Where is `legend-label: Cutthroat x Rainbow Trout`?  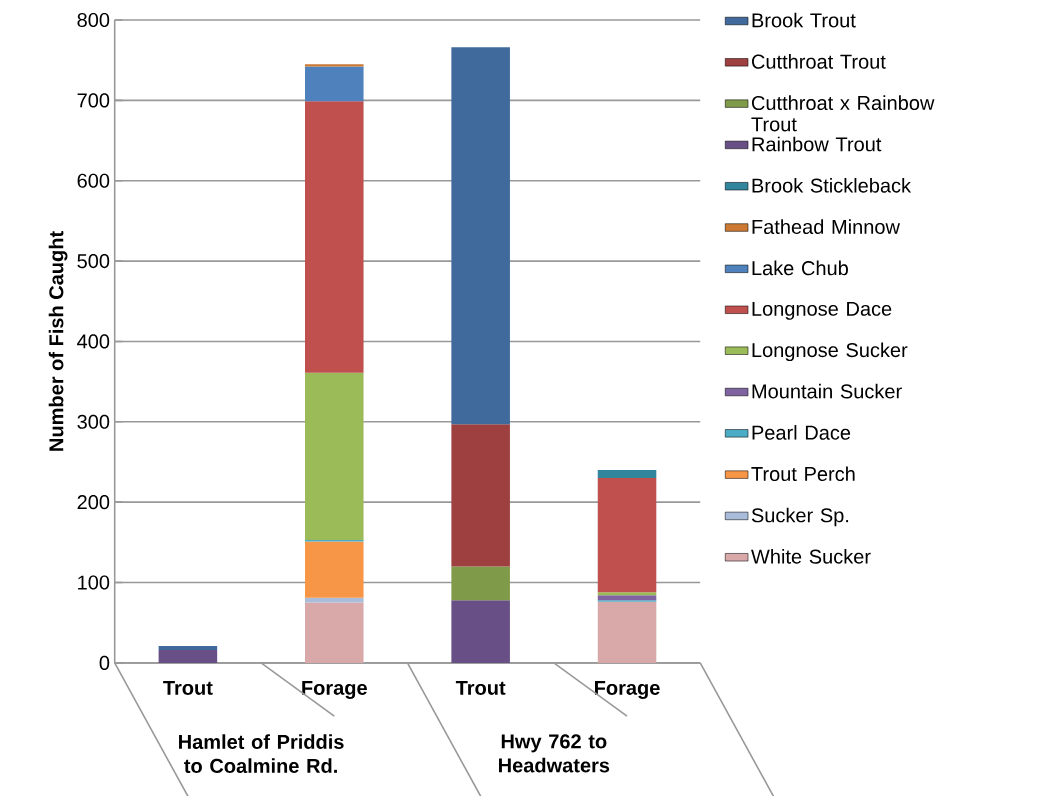
legend-label: Cutthroat x Rainbow Trout is located at coordinates (843, 113).